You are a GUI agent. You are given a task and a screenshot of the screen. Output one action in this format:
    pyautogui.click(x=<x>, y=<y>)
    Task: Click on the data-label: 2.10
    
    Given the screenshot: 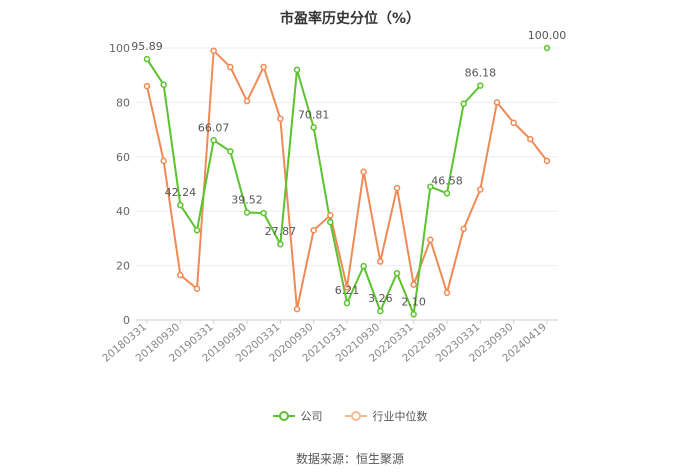 What is the action you would take?
    pyautogui.click(x=413, y=301)
    